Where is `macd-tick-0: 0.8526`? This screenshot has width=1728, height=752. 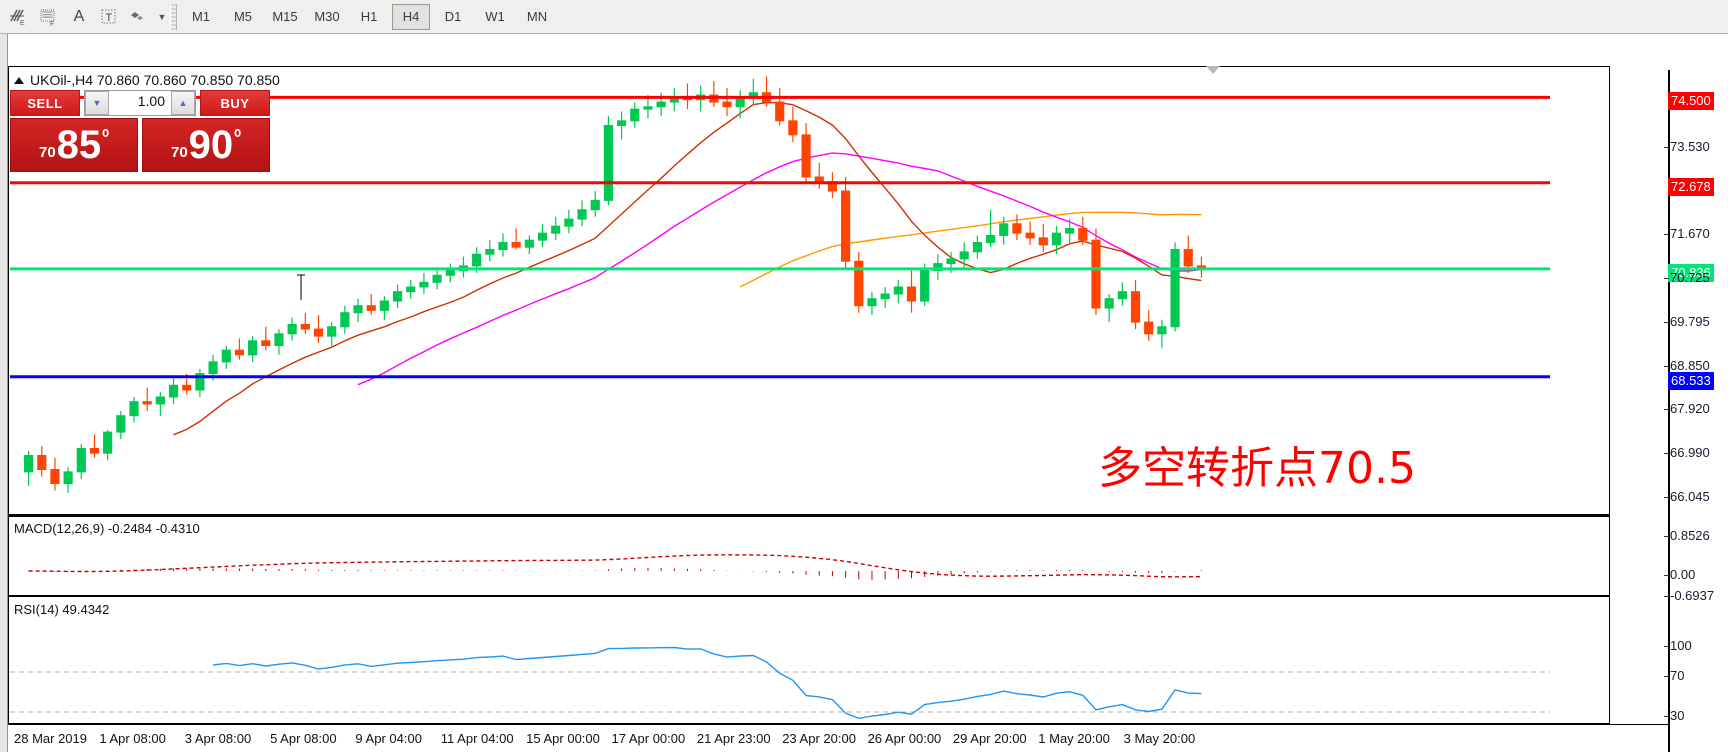
macd-tick-0: 0.8526 is located at coordinates (1687, 535).